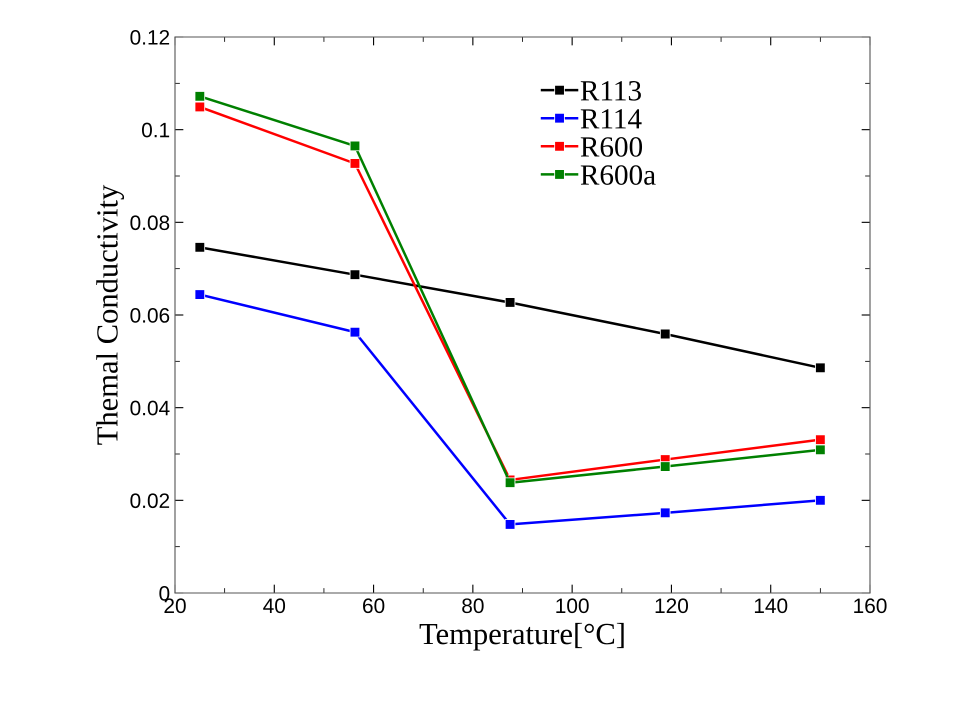  I want to click on x-tick-label: 40, so click(274, 606).